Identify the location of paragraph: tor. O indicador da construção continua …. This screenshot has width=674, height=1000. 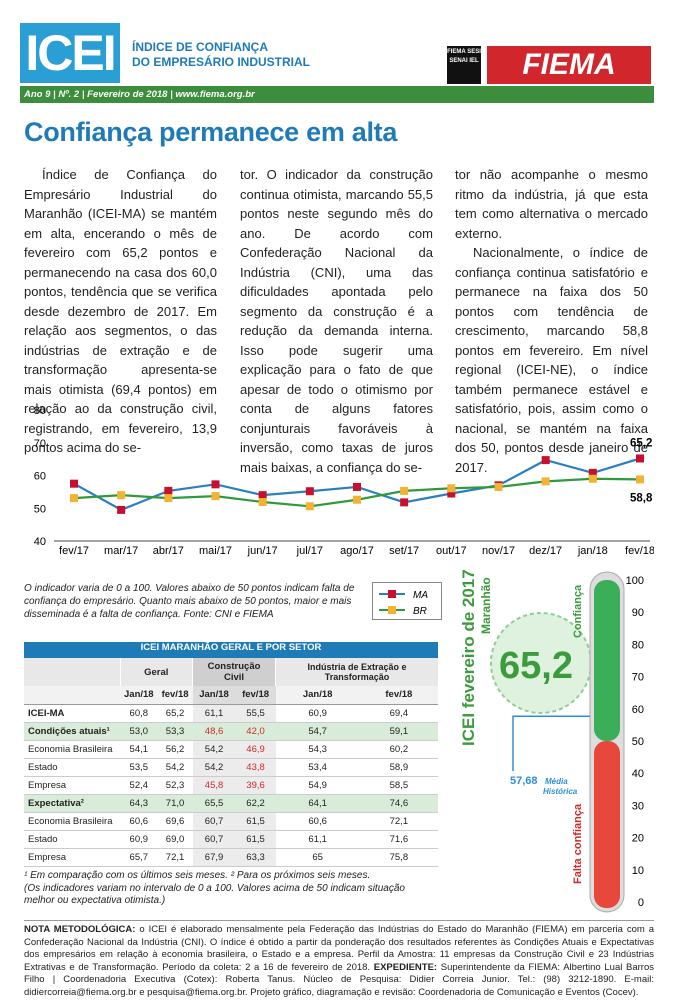
(336, 321).